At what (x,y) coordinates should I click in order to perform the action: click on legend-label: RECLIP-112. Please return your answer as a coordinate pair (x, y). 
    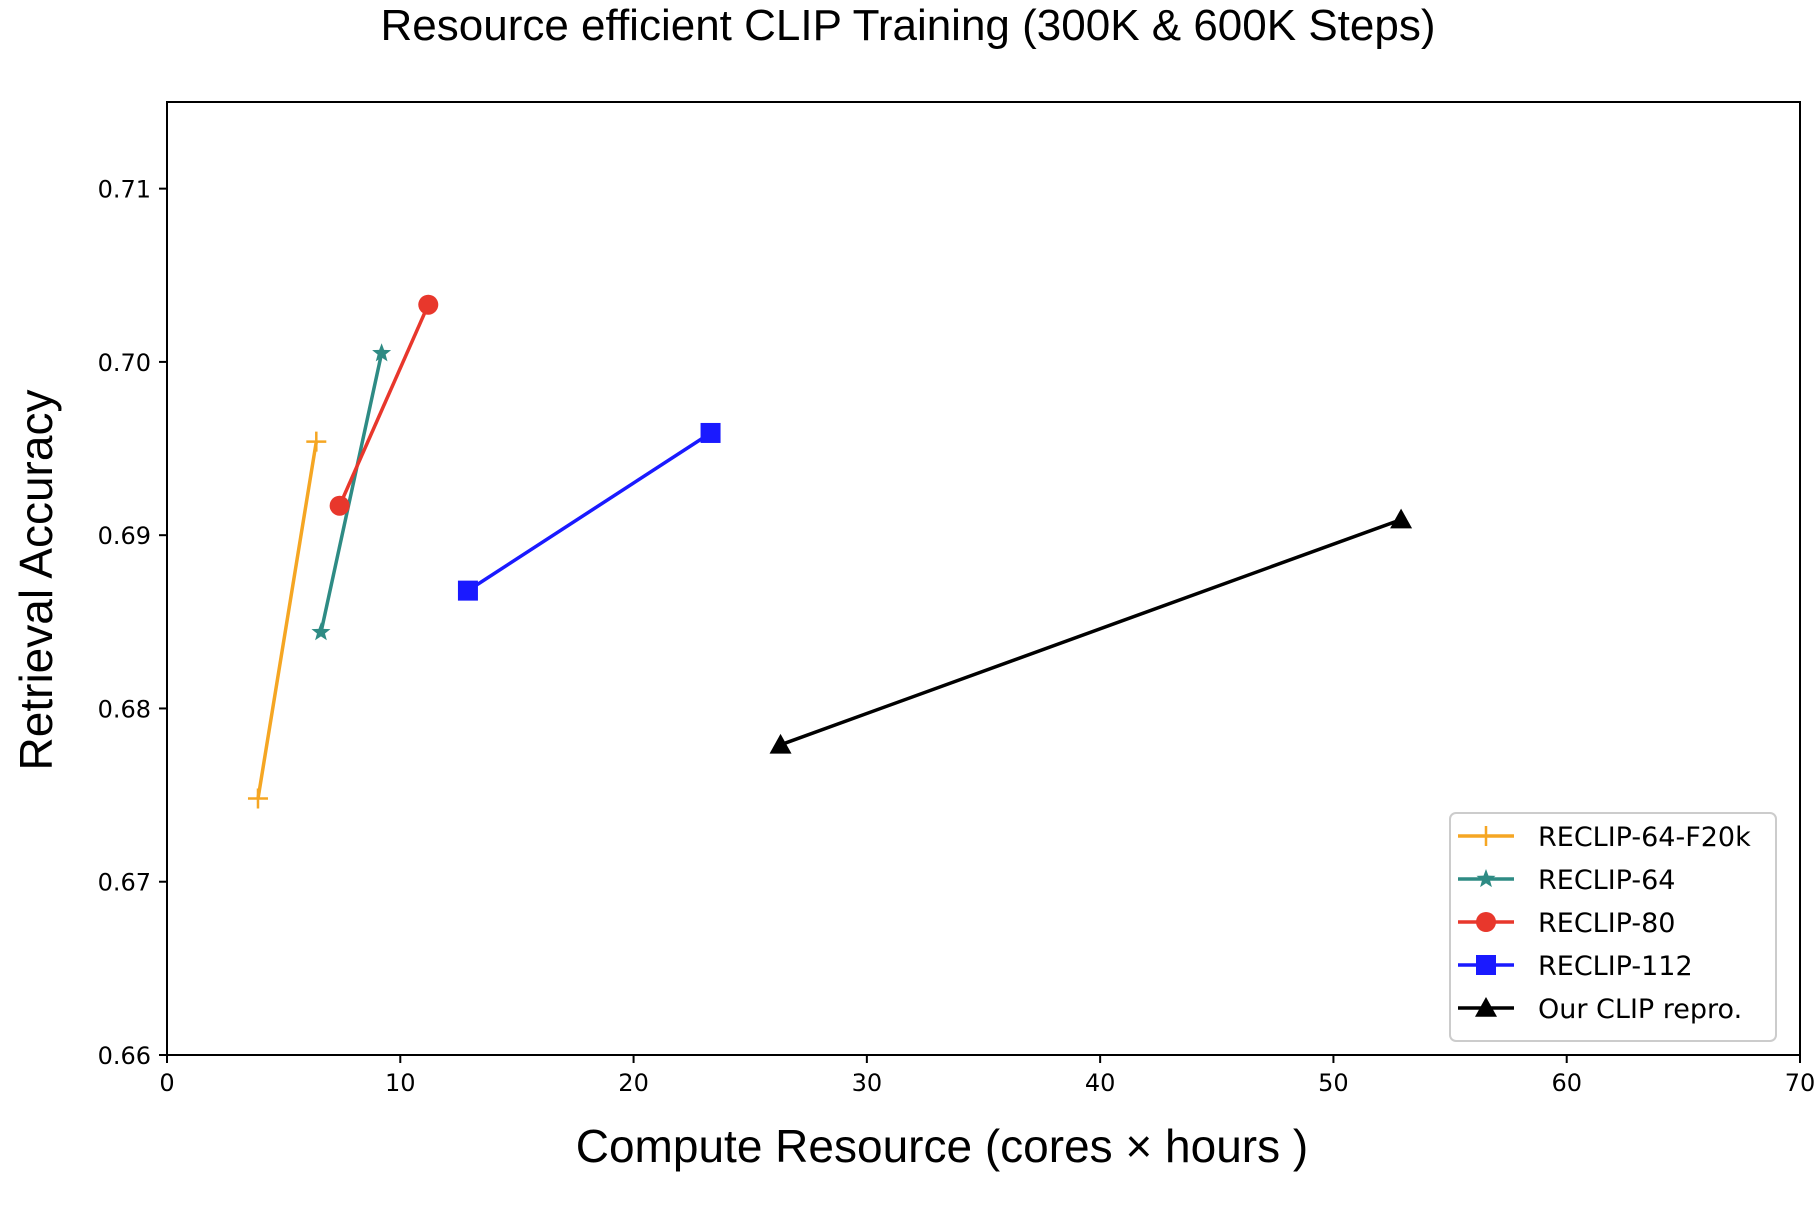
    Looking at the image, I should click on (1615, 966).